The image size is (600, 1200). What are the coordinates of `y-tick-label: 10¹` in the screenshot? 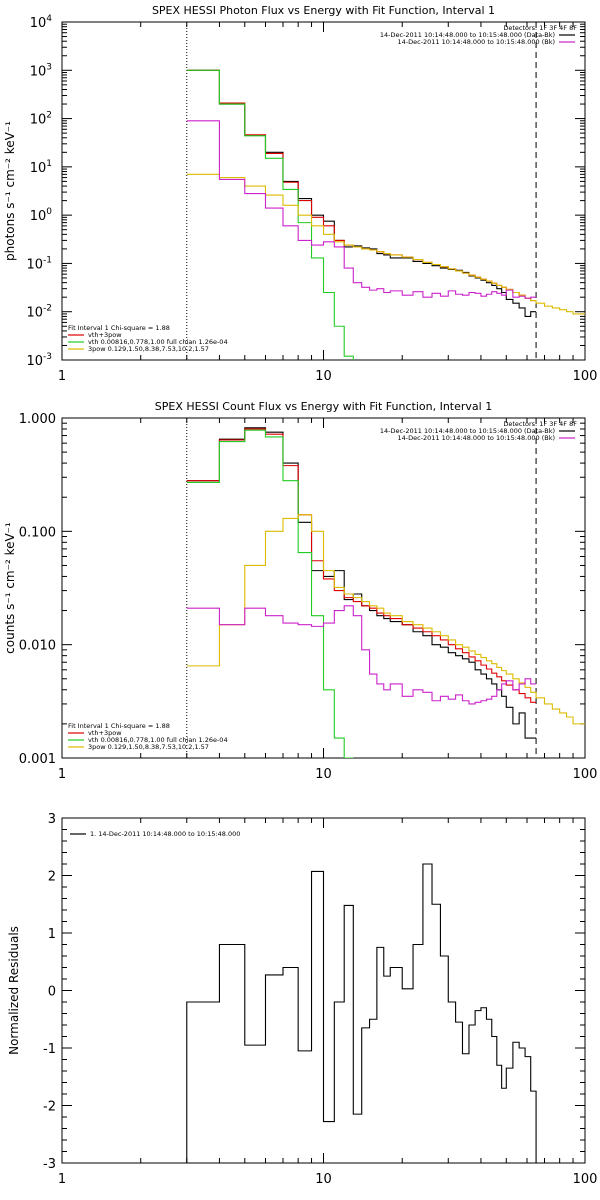 It's located at (41, 167).